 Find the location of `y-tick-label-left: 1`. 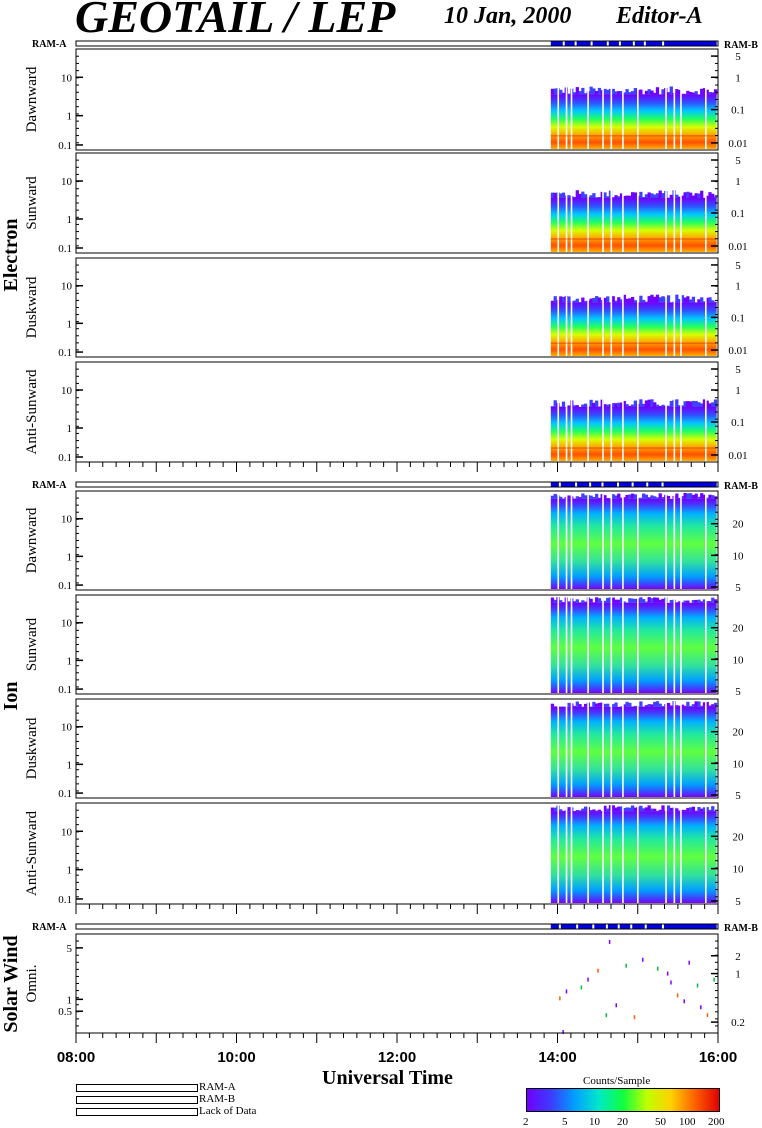

y-tick-label-left: 1 is located at coordinates (70, 765).